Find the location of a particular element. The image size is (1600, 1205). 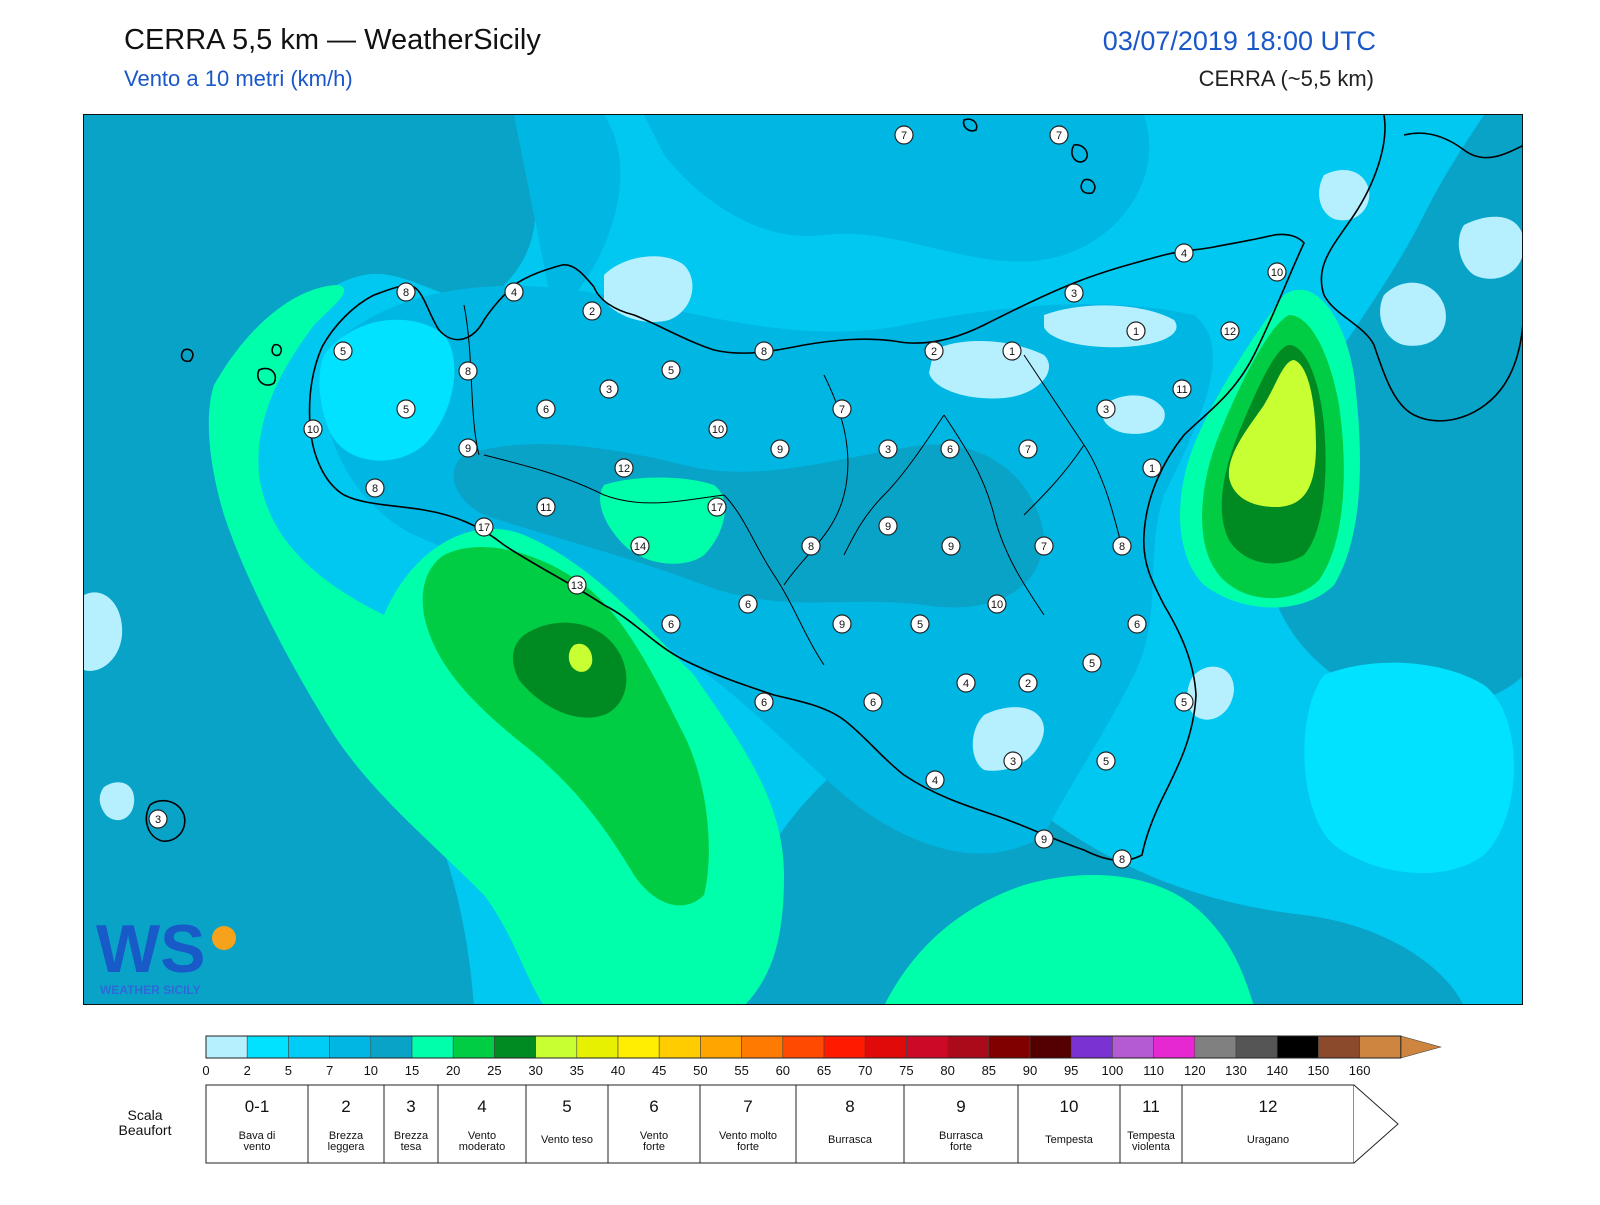

wind-band-25-30-west is located at coordinates (569, 670).